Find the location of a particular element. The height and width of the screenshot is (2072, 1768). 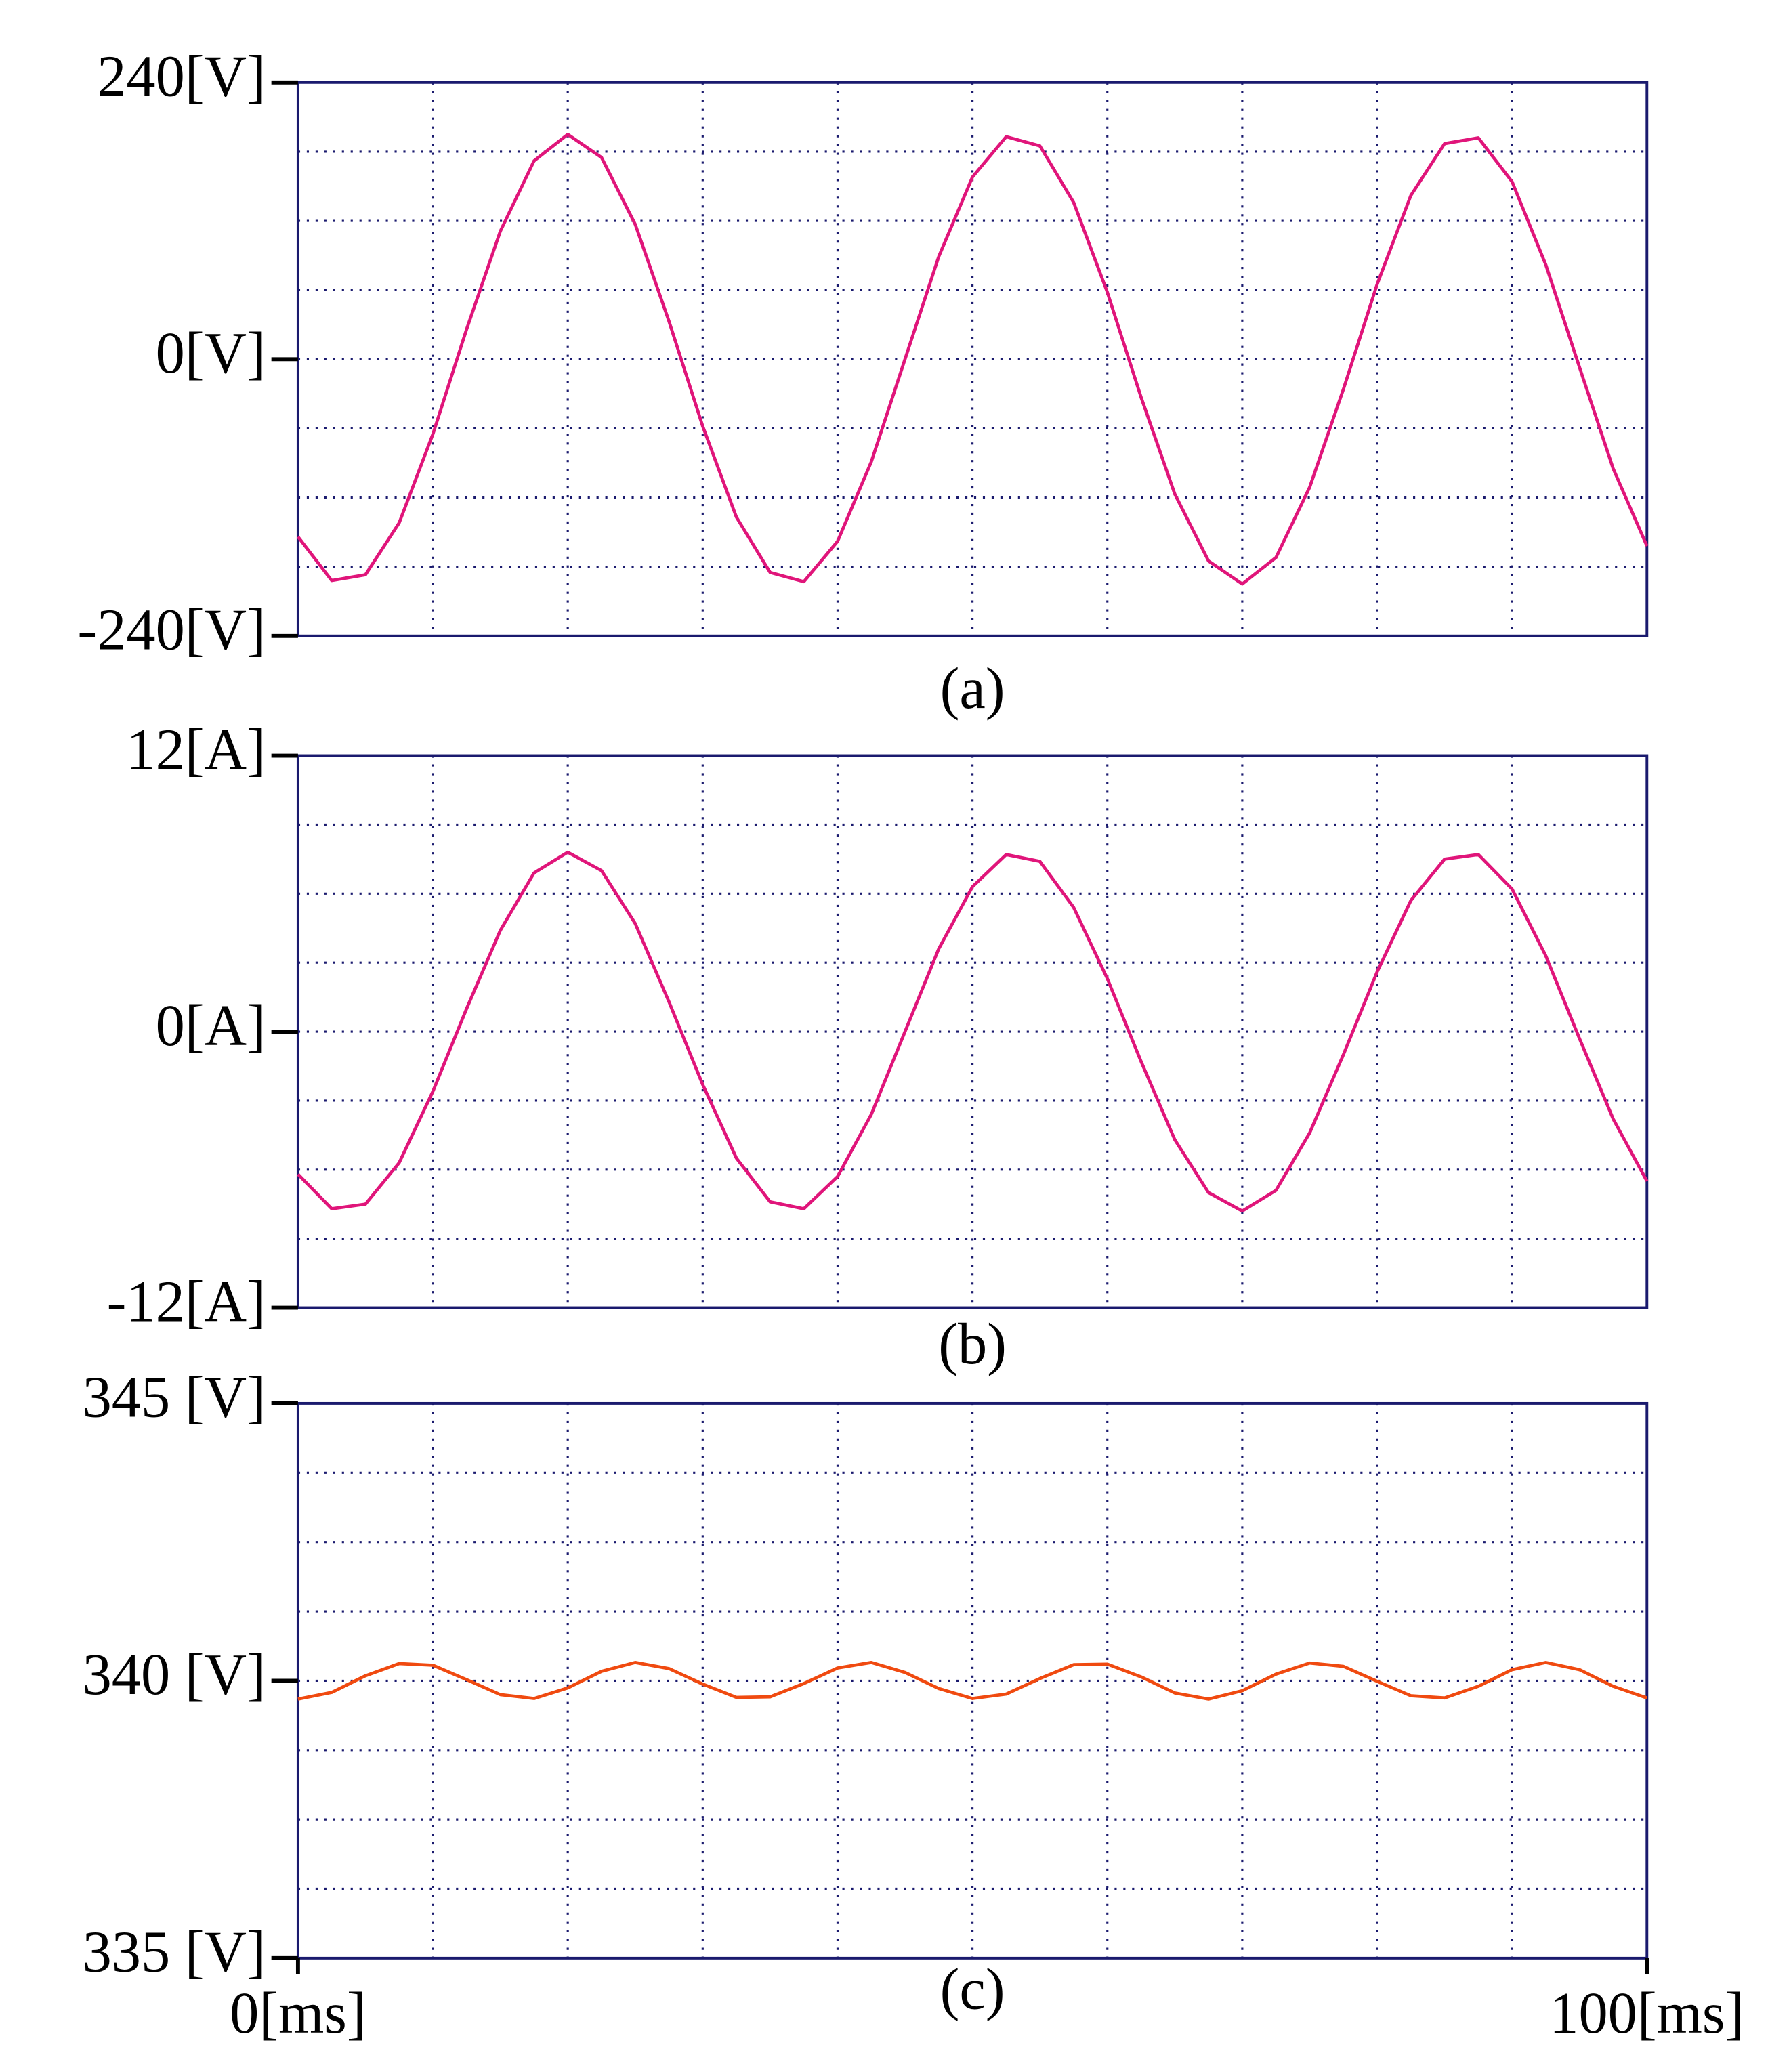

y-tick-label: -240[V] is located at coordinates (171, 629).